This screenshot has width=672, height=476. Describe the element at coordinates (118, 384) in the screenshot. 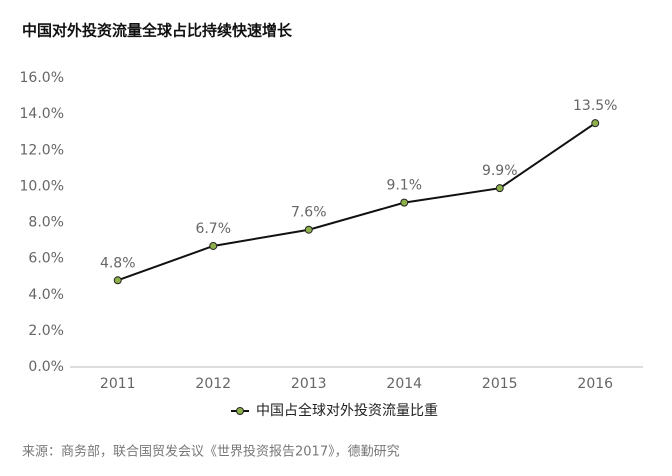

I see `x-tick-label: 2011` at that location.